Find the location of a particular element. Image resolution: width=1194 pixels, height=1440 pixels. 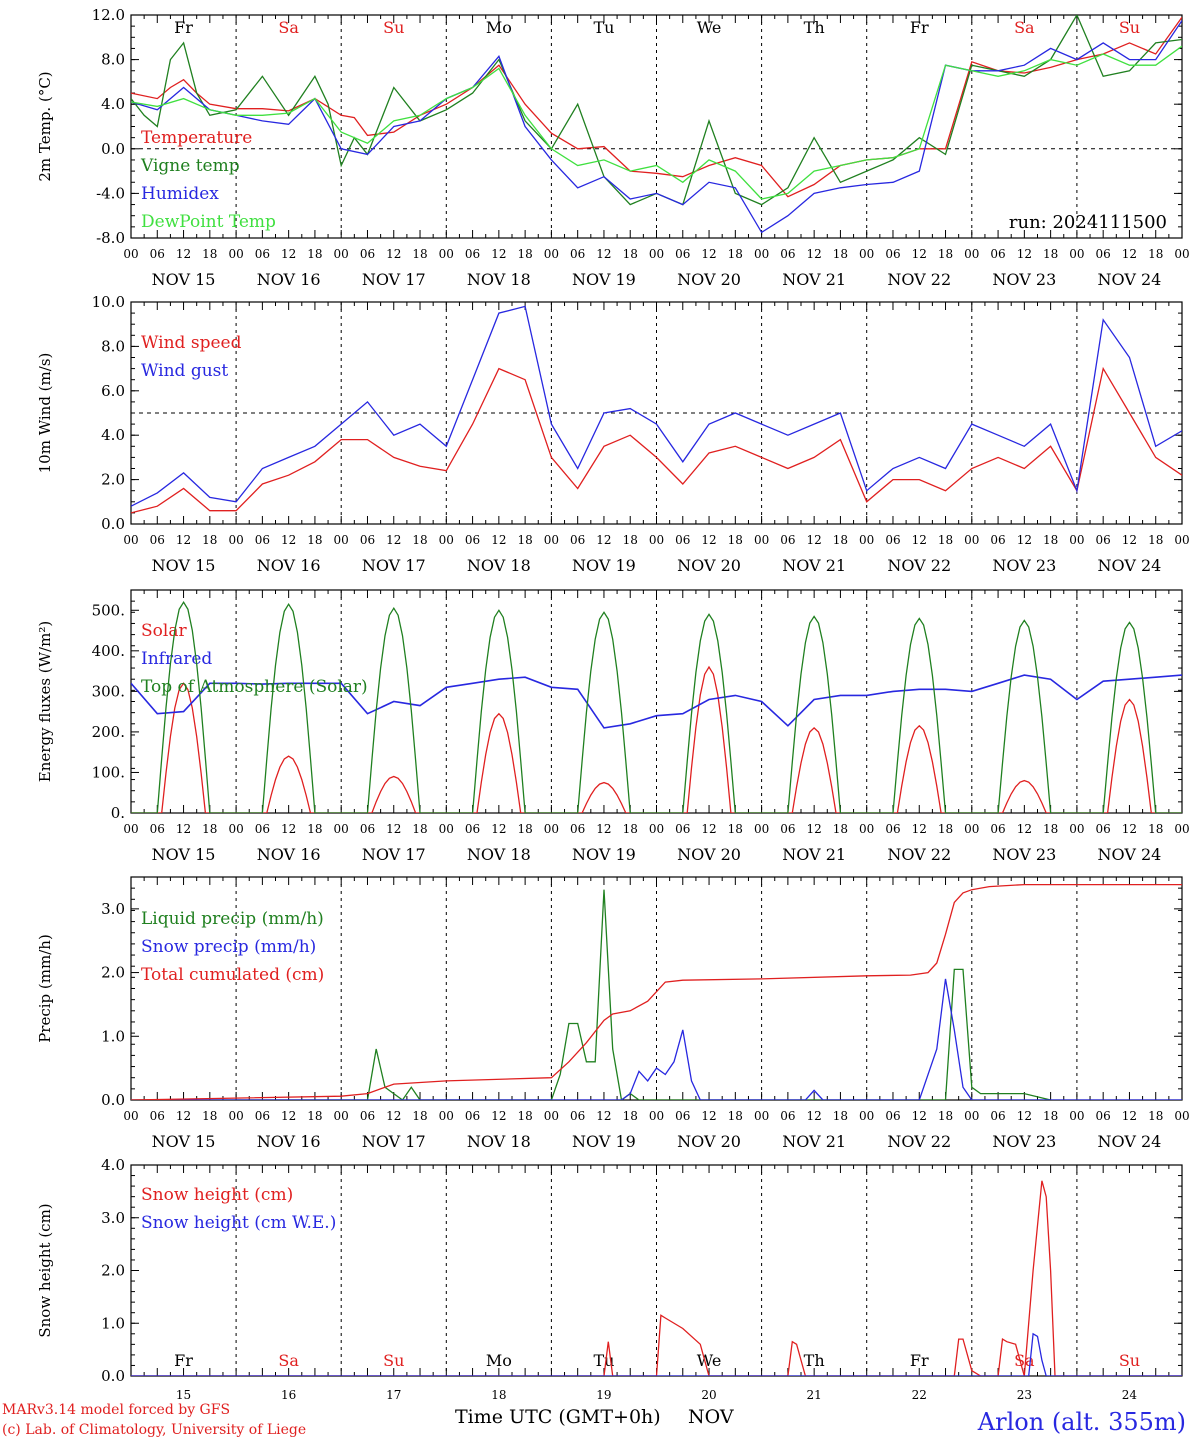

weekday-label: Fr is located at coordinates (183, 27).